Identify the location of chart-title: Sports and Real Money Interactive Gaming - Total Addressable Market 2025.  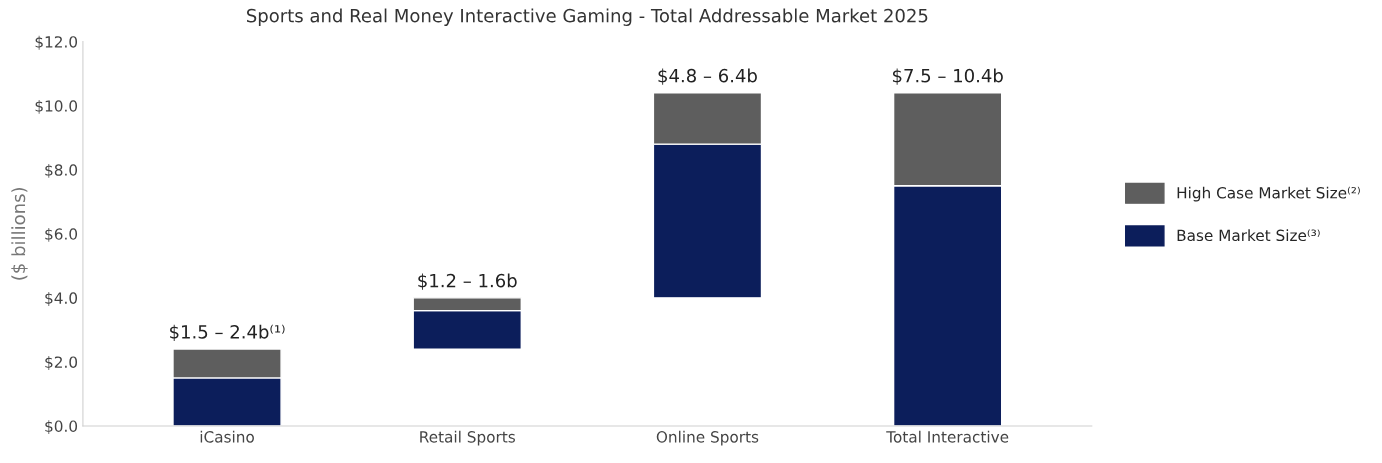
(587, 17).